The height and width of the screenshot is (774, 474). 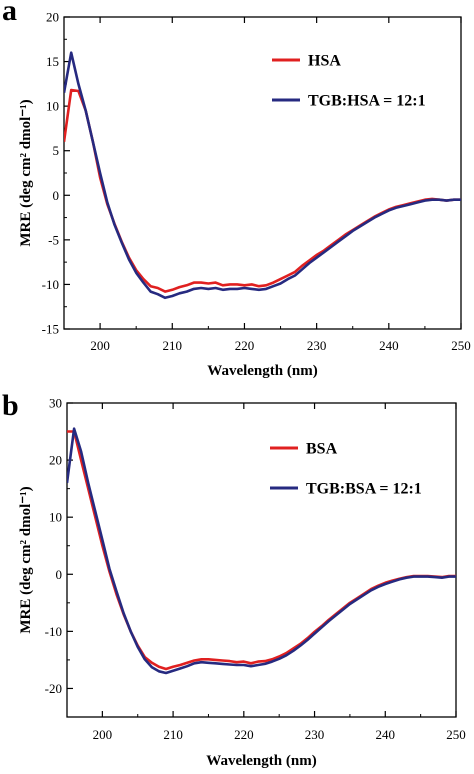 What do you see at coordinates (322, 449) in the screenshot?
I see `legend-label: BSA` at bounding box center [322, 449].